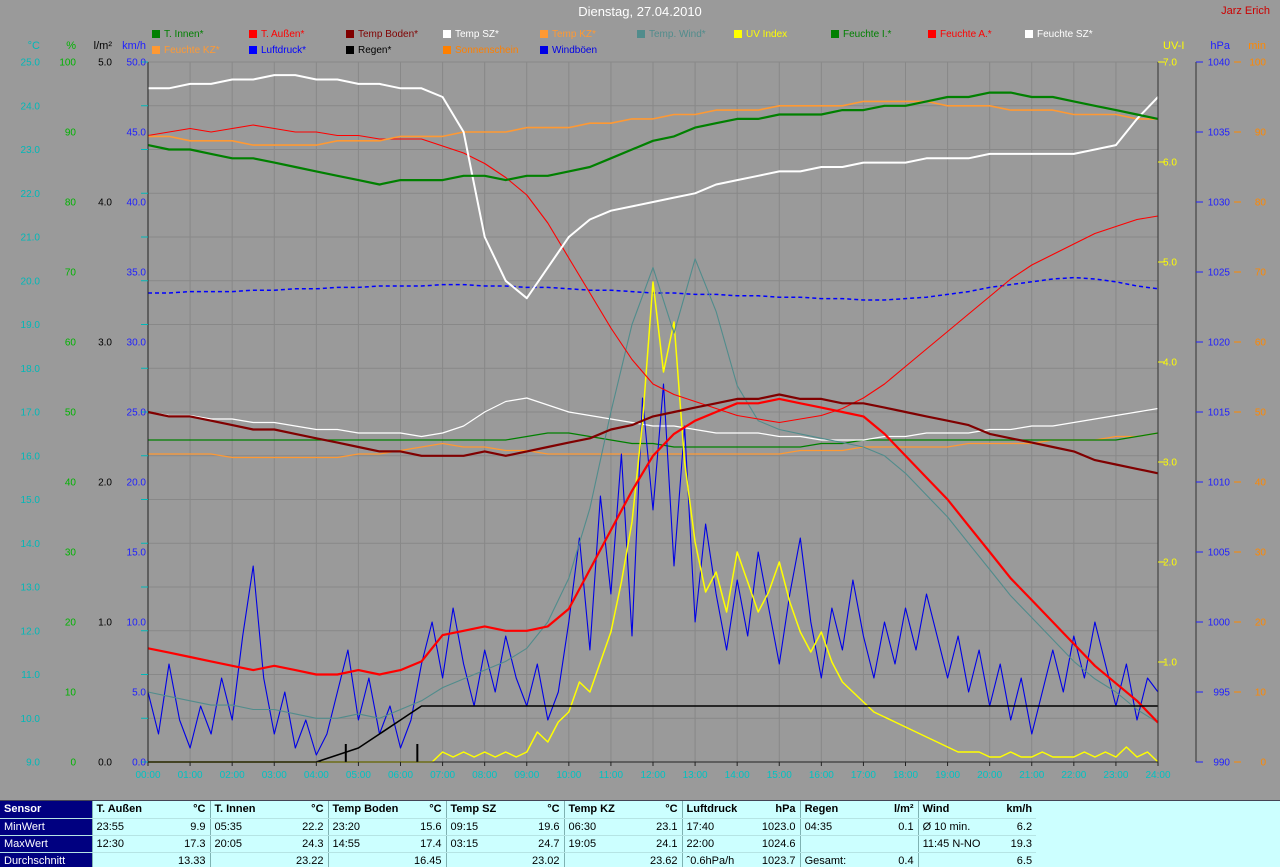 This screenshot has height=867, width=1280. What do you see at coordinates (418, 859) in the screenshot?
I see `value-cell: 16.45` at bounding box center [418, 859].